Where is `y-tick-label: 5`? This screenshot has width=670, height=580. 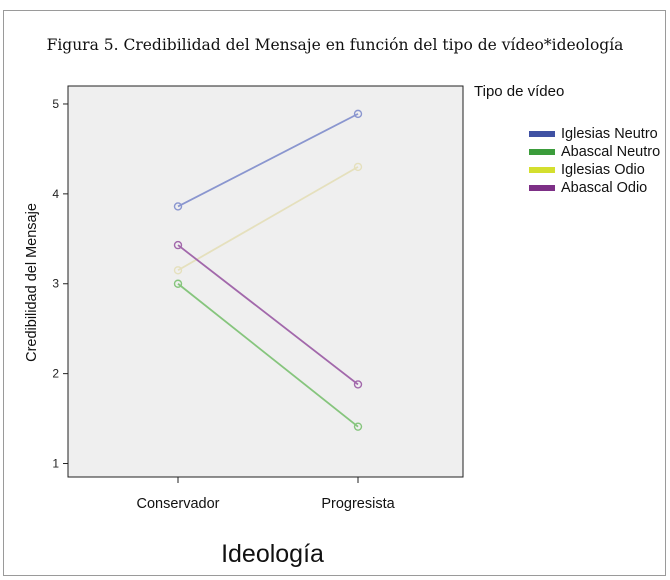 y-tick-label: 5 is located at coordinates (55, 104).